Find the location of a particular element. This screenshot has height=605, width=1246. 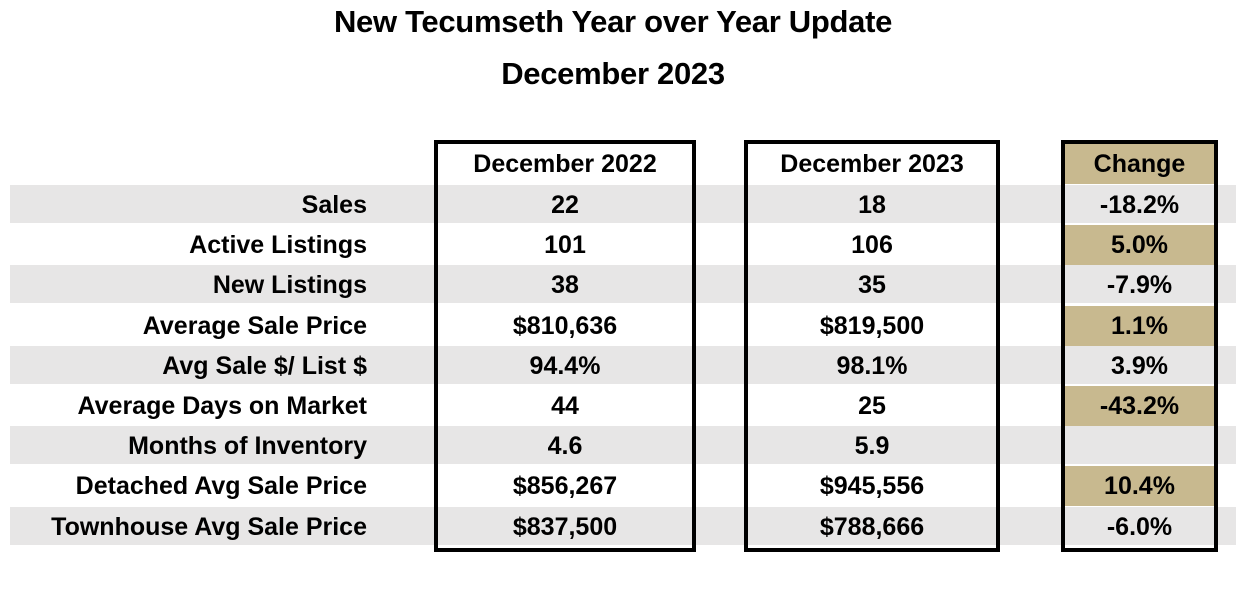

cell-prev: 44 is located at coordinates (565, 406).